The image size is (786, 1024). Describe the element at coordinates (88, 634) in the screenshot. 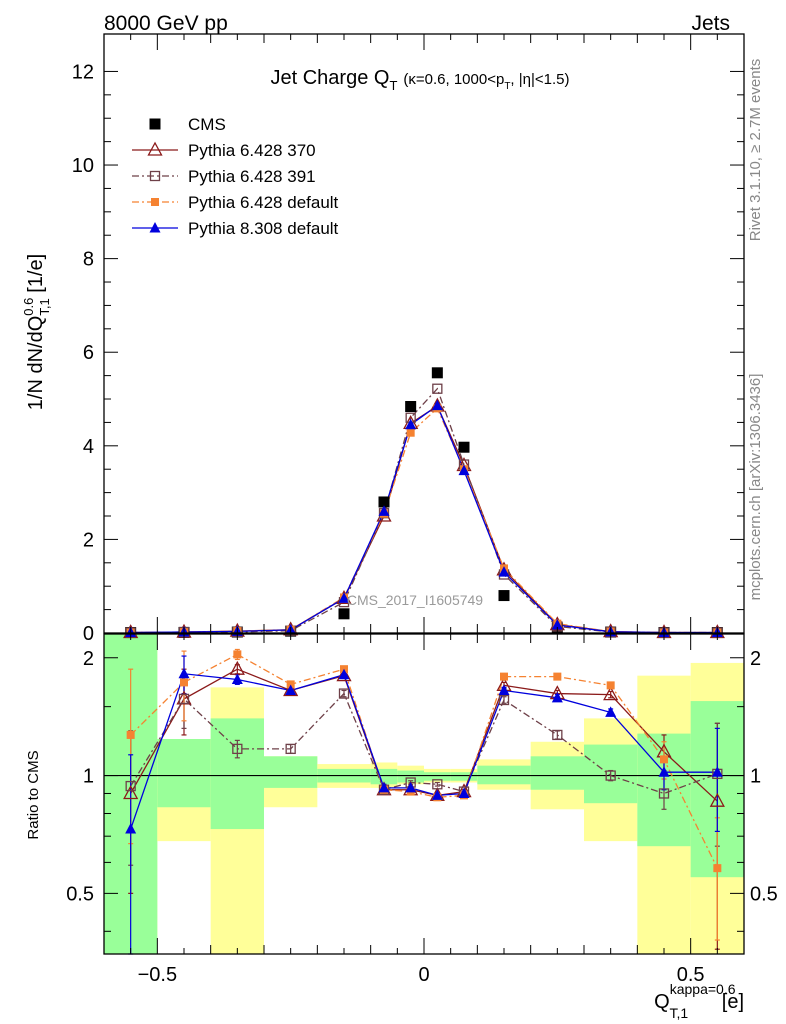

I see `main-ytick-label-0: 0` at that location.